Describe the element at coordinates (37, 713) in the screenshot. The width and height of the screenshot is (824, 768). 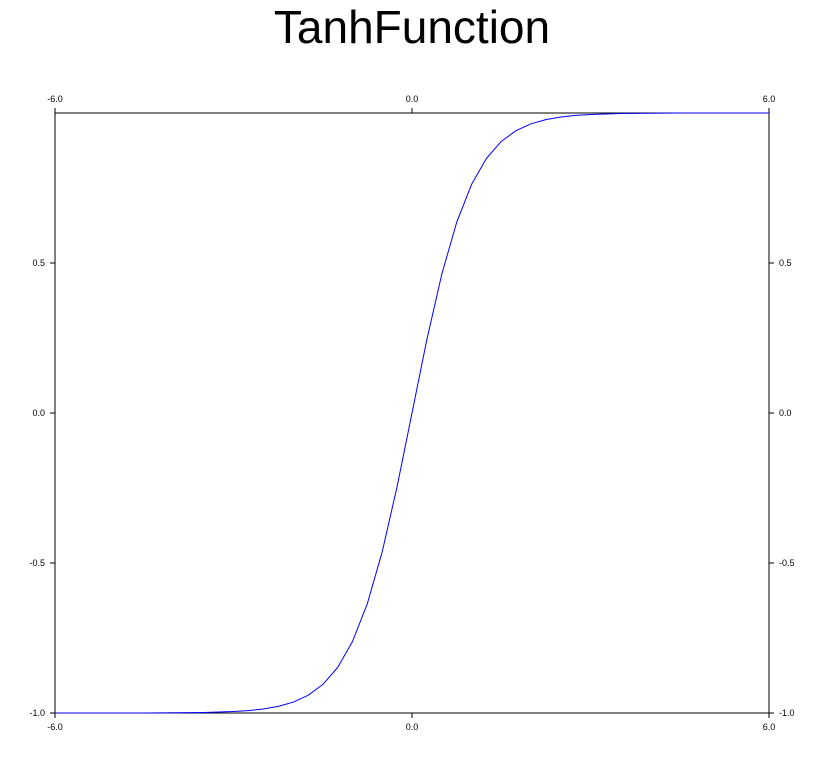
I see `y-tick-label-left: -1.0` at that location.